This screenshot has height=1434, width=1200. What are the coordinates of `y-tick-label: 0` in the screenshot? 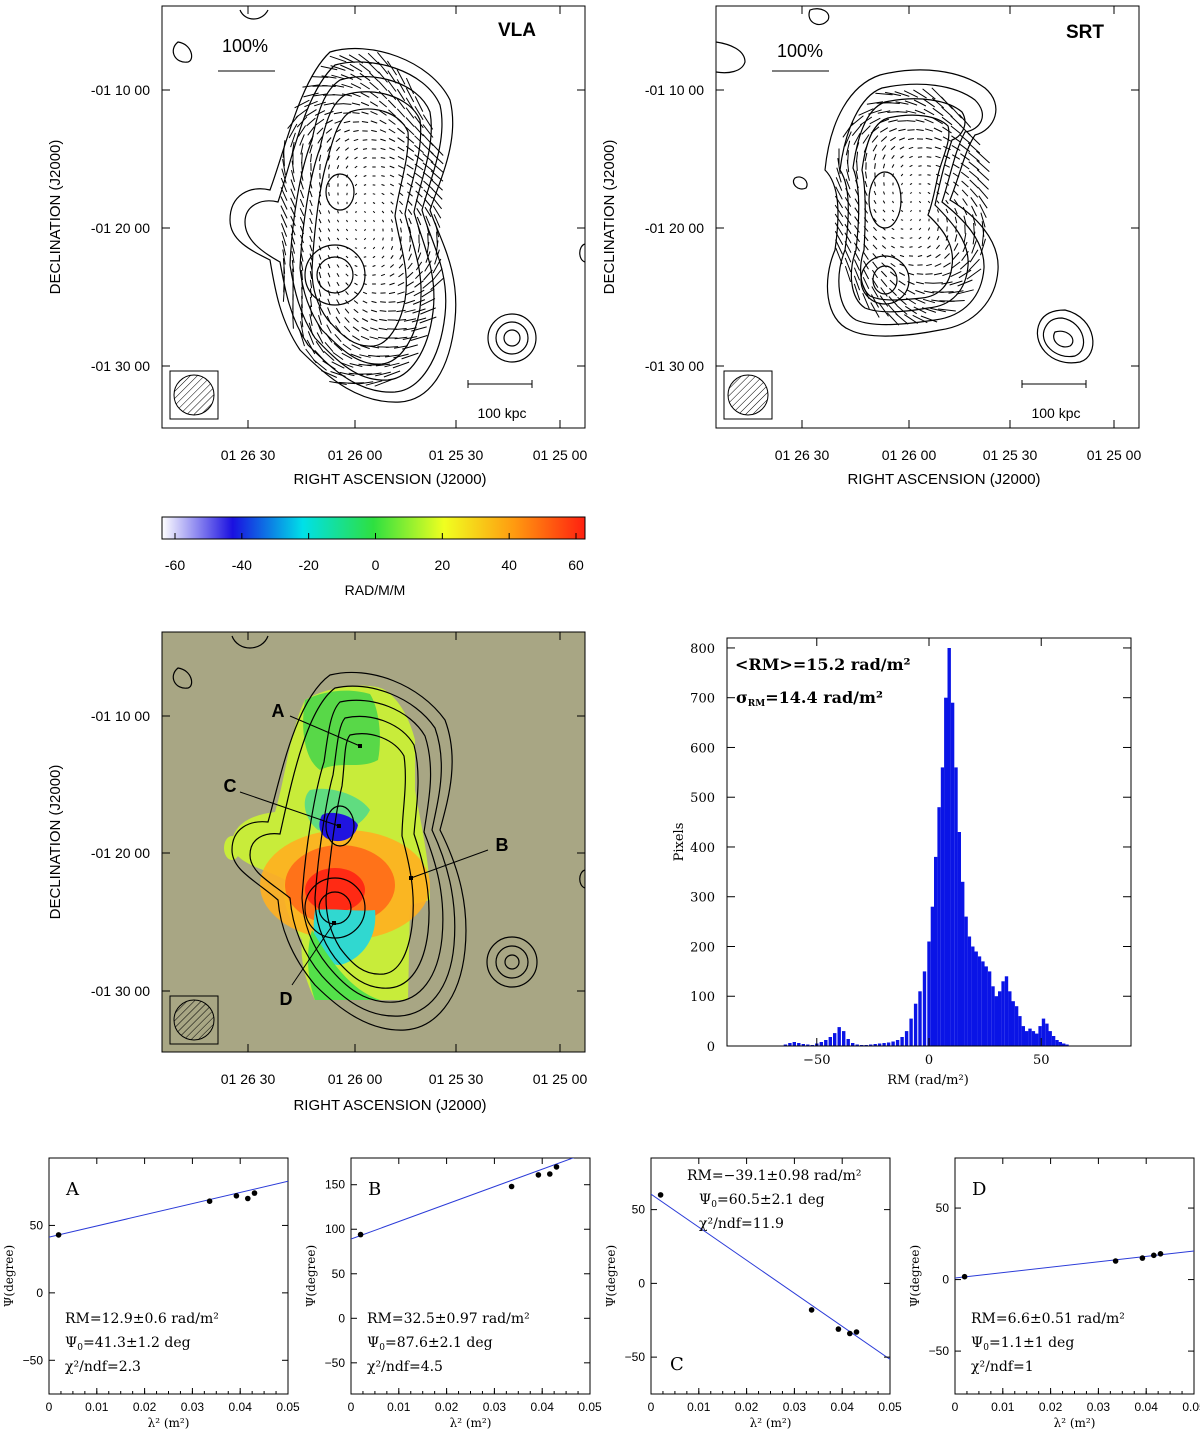 It's located at (641, 1283).